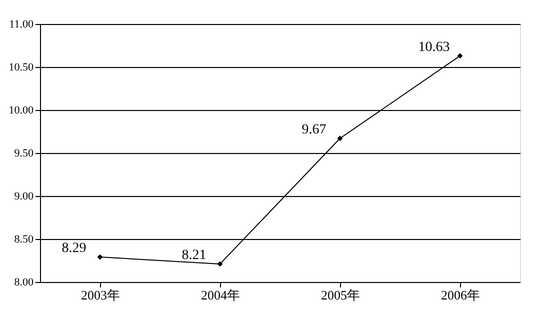 This screenshot has height=325, width=555. What do you see at coordinates (220, 295) in the screenshot?
I see `x-tick-label: 2004年` at bounding box center [220, 295].